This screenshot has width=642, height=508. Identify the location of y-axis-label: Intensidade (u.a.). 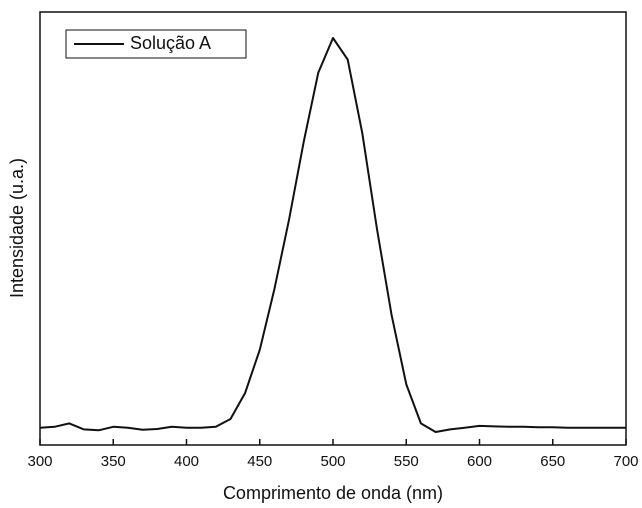
(17, 228).